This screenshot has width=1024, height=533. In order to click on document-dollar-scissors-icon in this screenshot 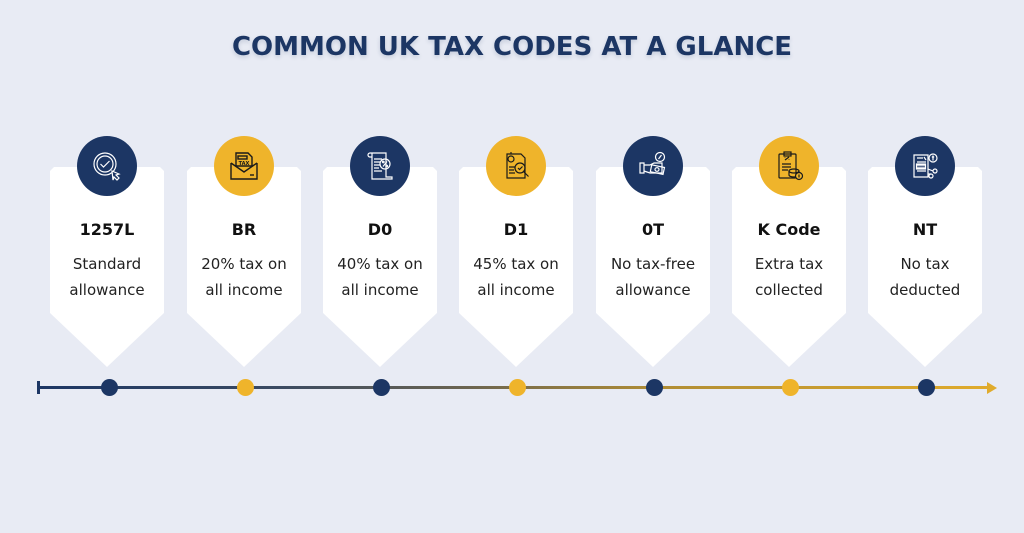, I will do `click(925, 166)`.